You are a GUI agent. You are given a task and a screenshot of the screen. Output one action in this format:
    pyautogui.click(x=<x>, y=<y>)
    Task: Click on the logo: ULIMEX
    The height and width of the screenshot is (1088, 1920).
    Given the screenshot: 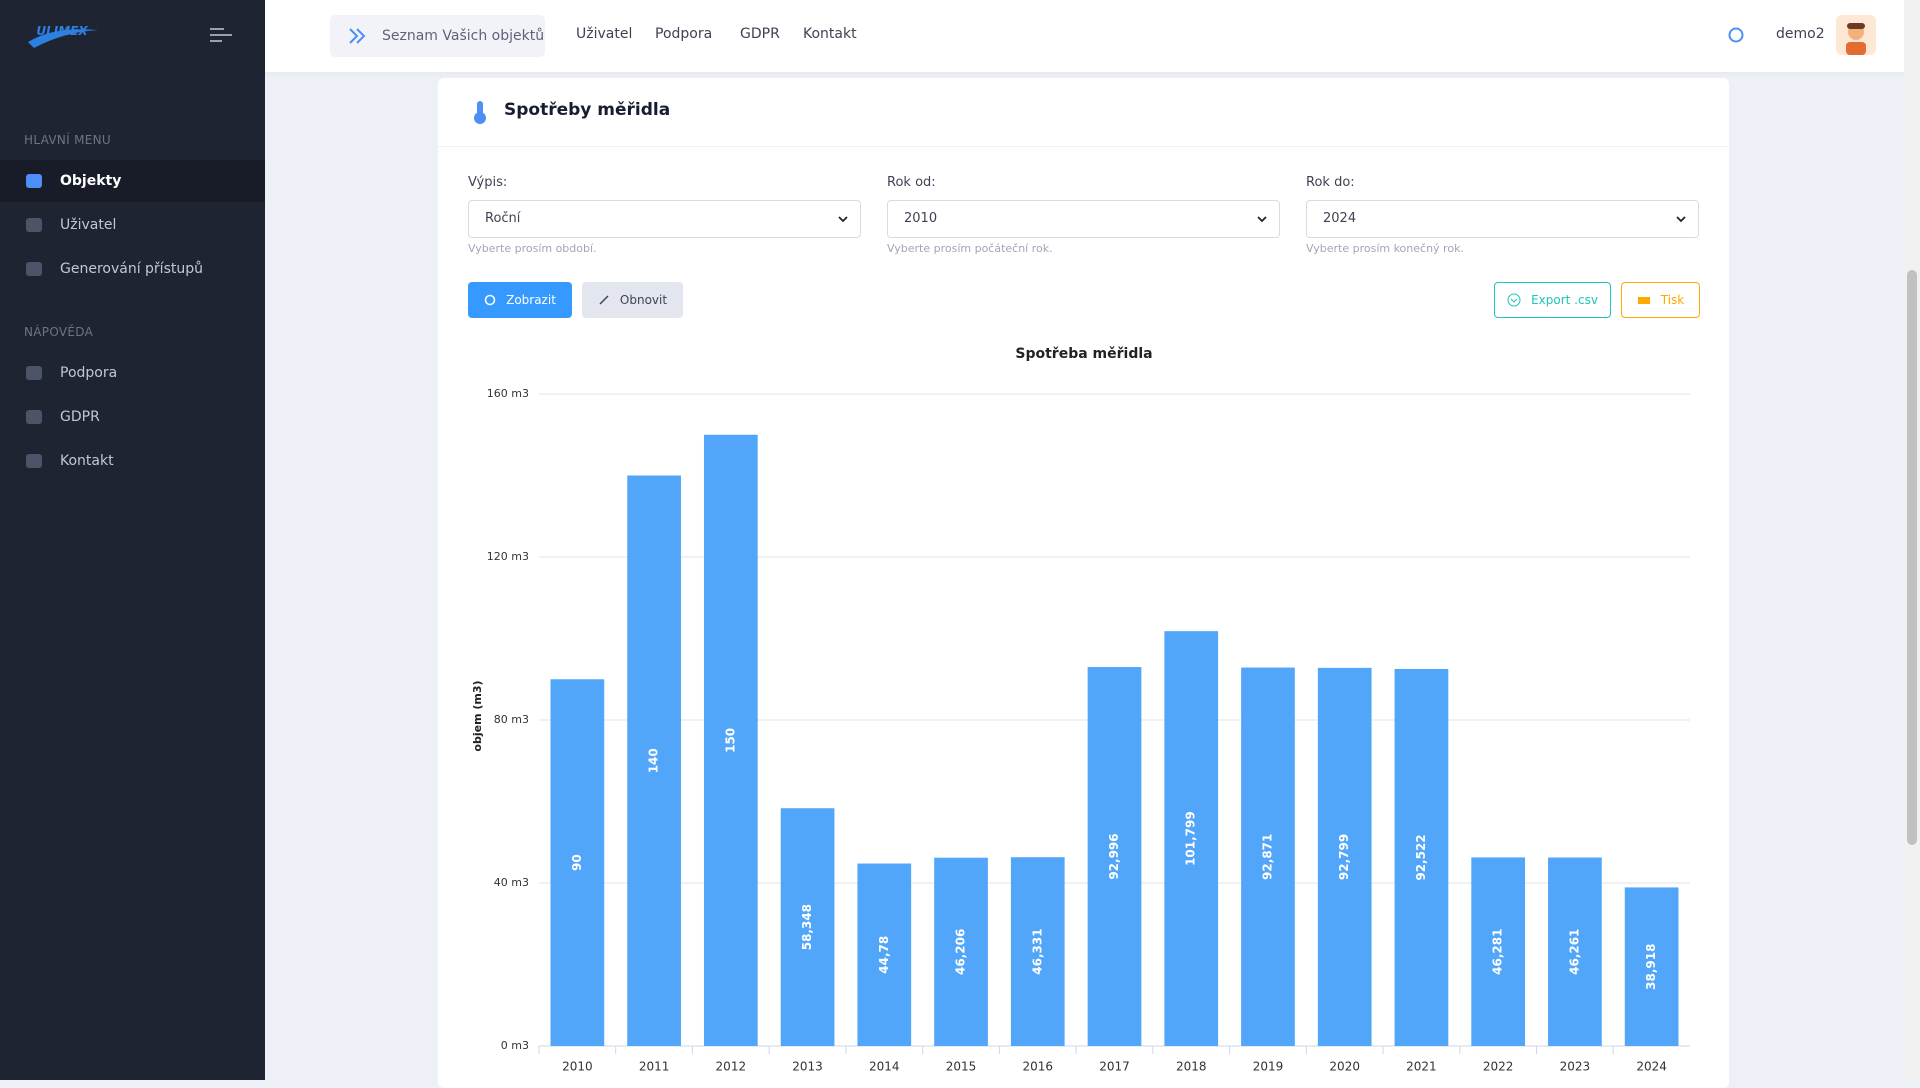 What is the action you would take?
    pyautogui.click(x=63, y=35)
    